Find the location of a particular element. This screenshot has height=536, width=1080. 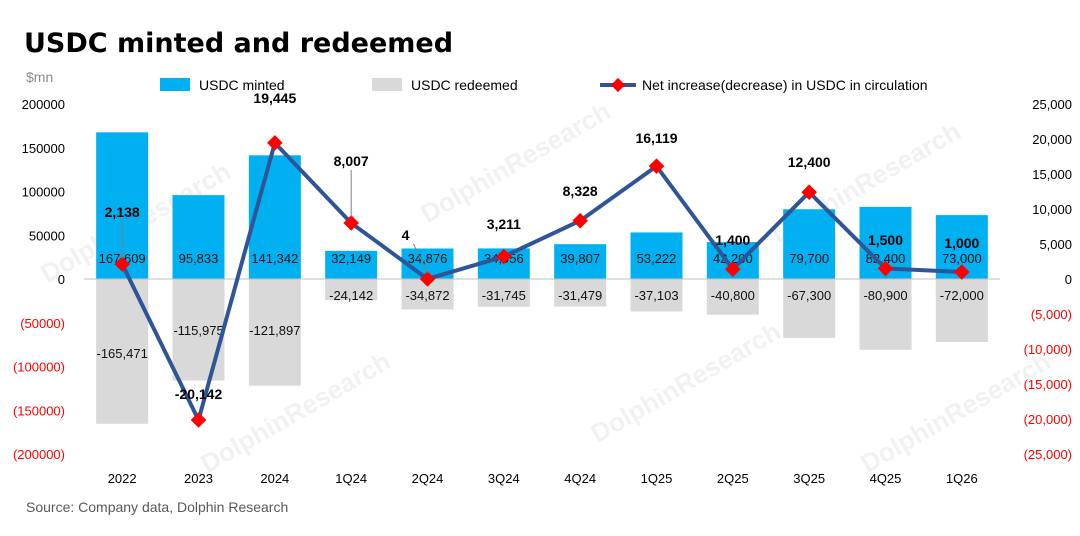

right-tick-label: 25,000 is located at coordinates (1052, 104).